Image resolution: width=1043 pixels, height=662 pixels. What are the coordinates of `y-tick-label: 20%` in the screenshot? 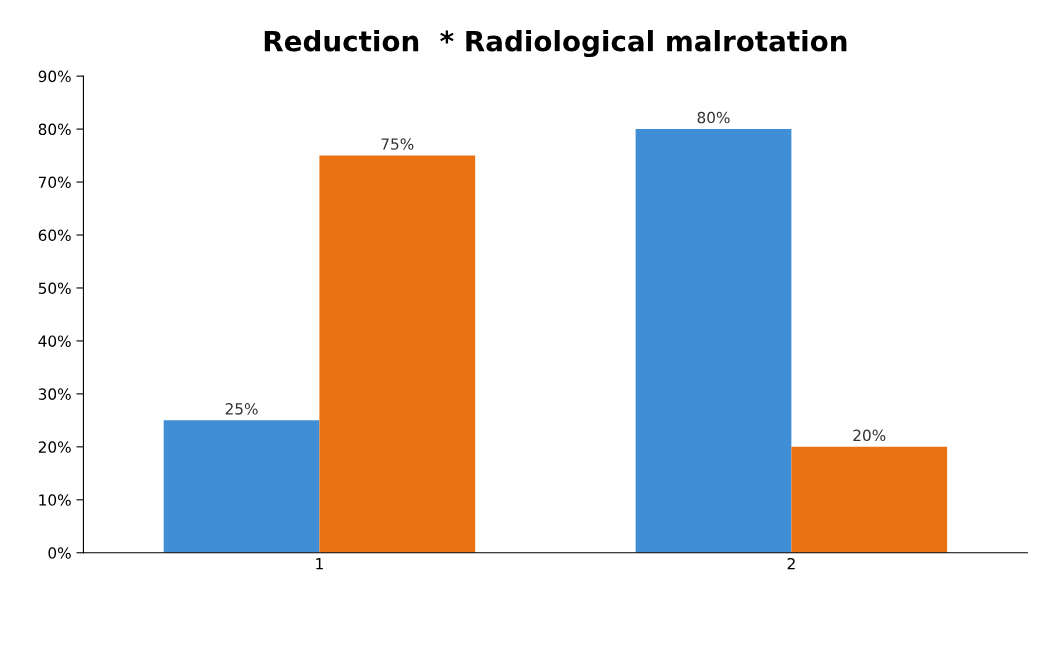 It's located at (54, 447).